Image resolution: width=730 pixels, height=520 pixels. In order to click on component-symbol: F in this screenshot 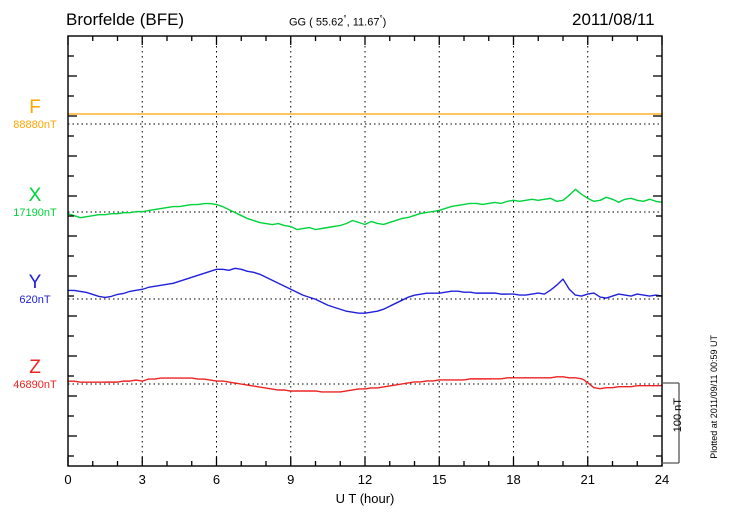, I will do `click(35, 107)`.